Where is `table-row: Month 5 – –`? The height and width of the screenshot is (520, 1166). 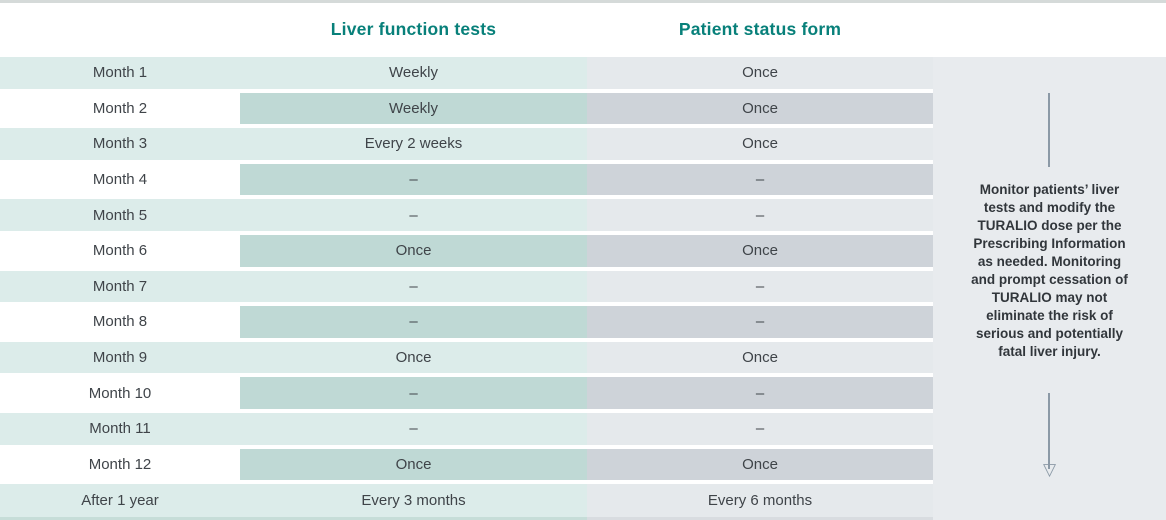 table-row: Month 5 – – is located at coordinates (466, 215).